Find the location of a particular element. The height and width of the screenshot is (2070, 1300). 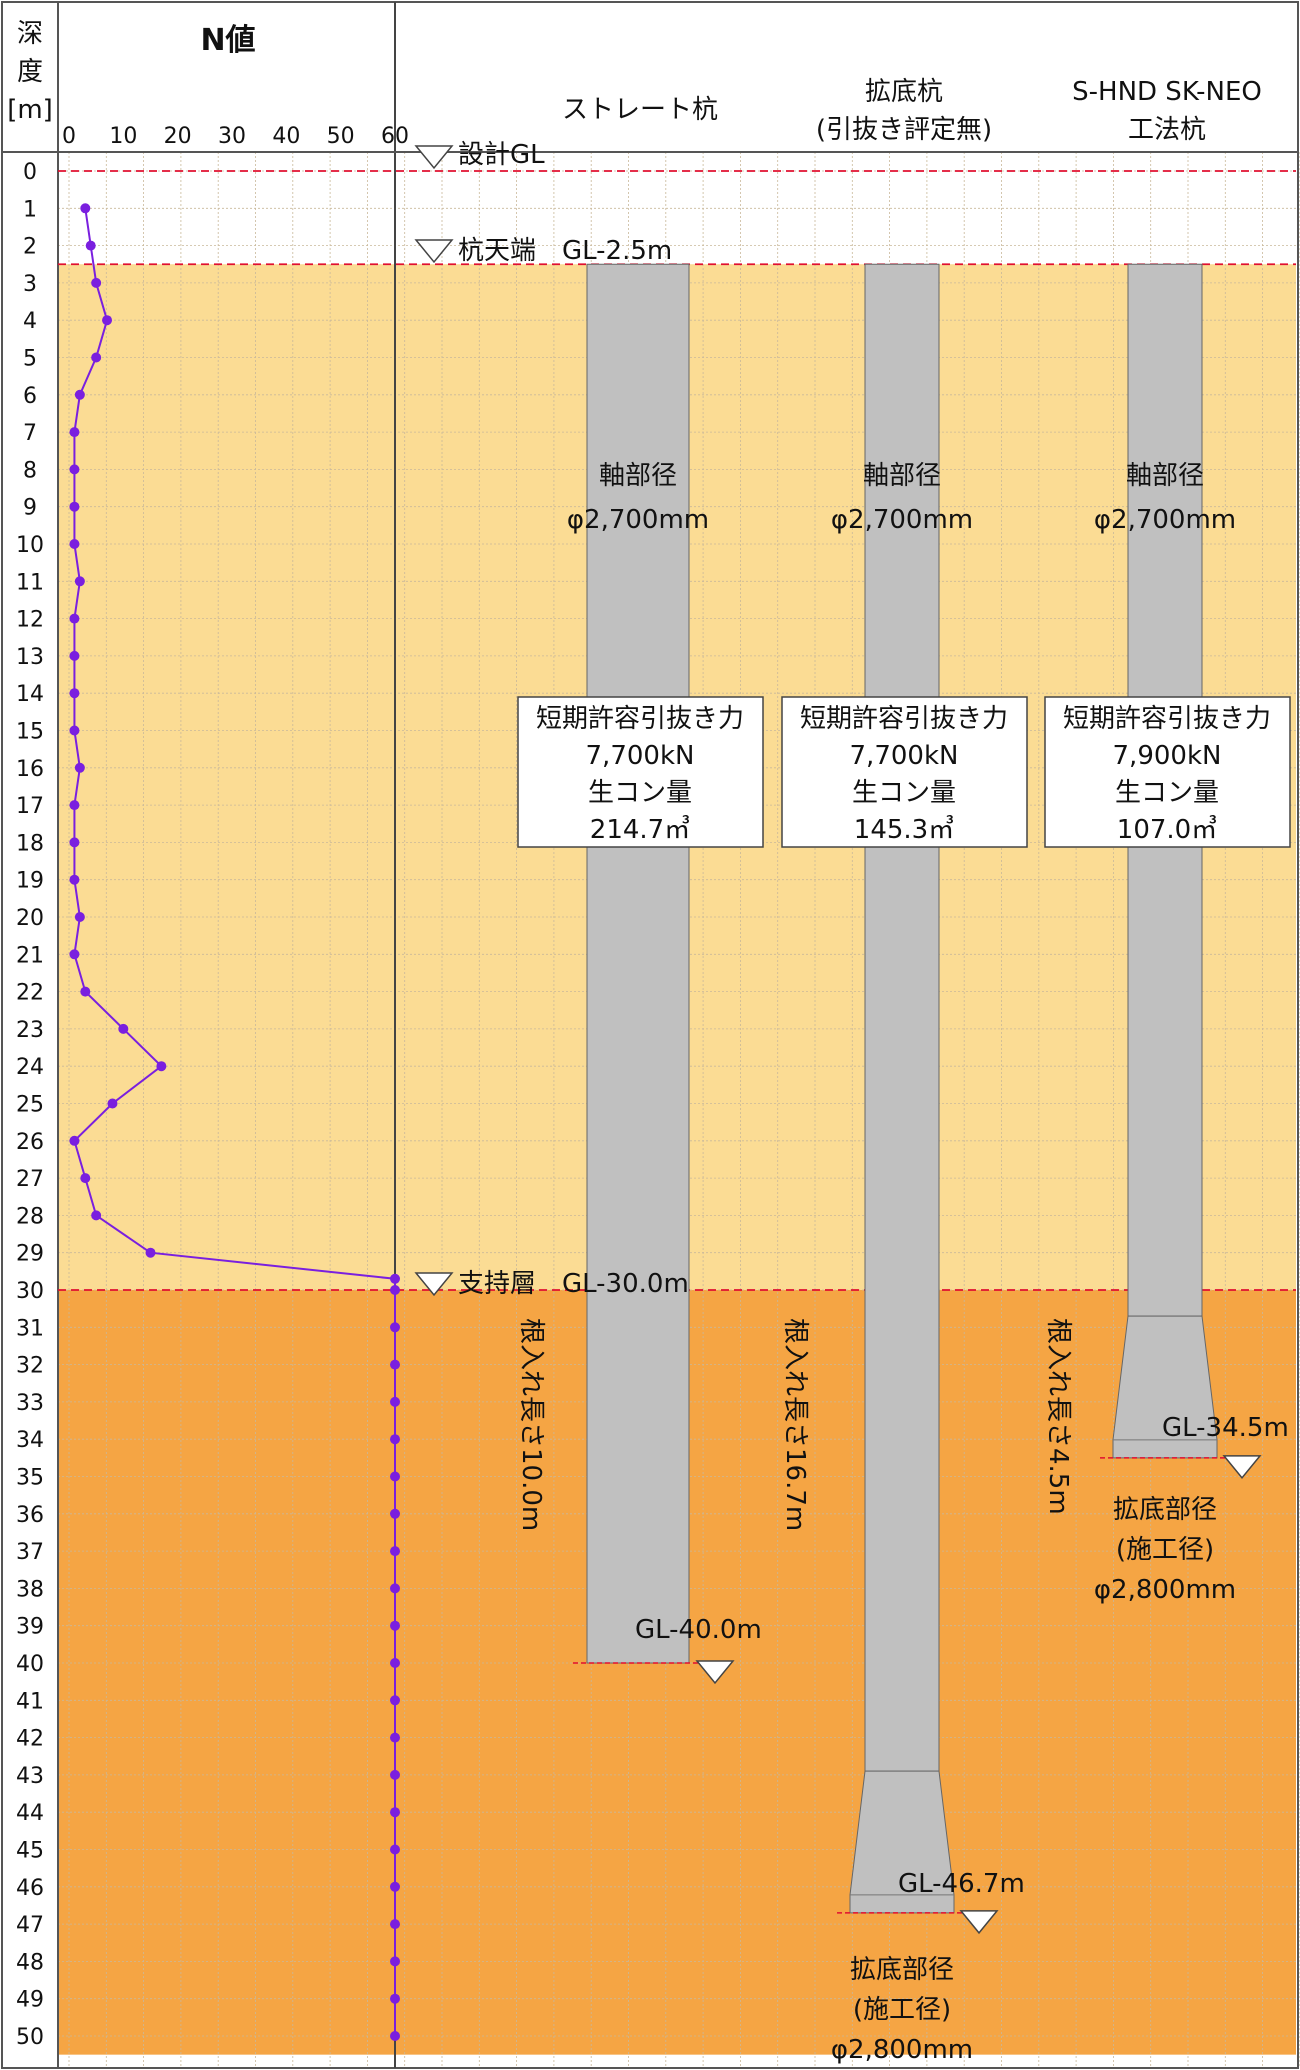

info-box-straight is located at coordinates (640, 772).